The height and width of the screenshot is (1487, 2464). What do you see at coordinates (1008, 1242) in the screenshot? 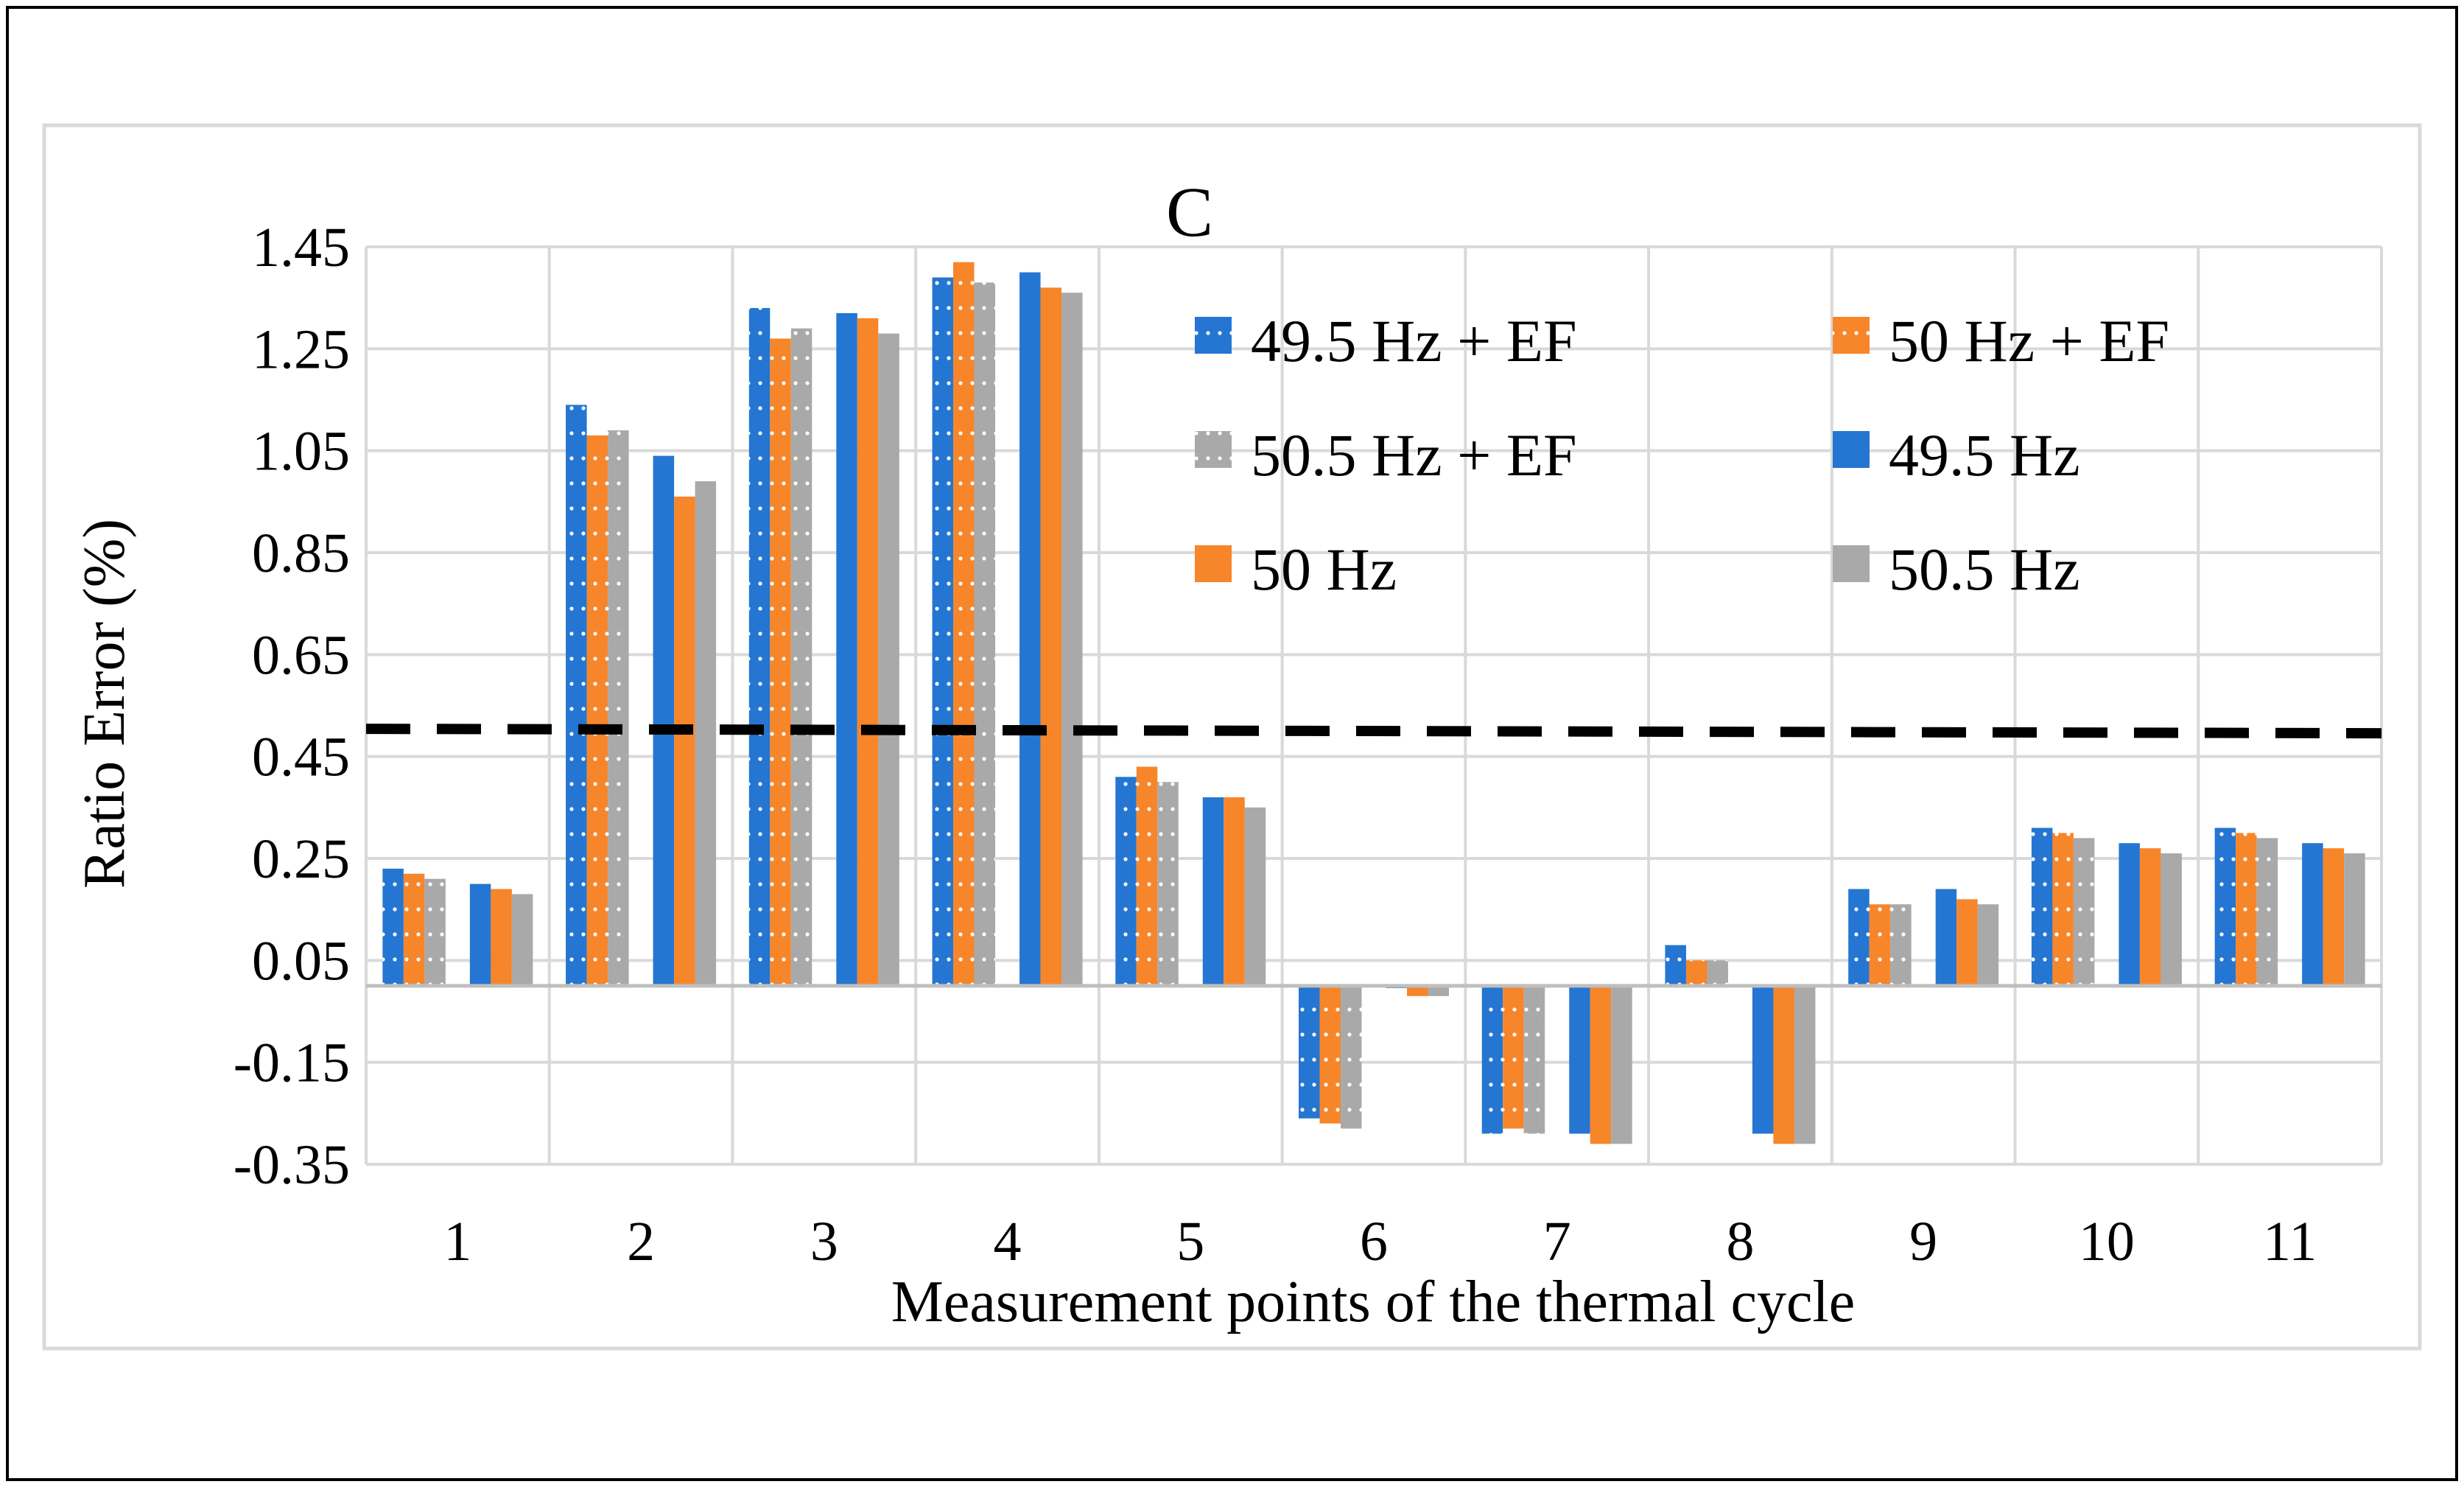
I see `x-tick-label: 4` at bounding box center [1008, 1242].